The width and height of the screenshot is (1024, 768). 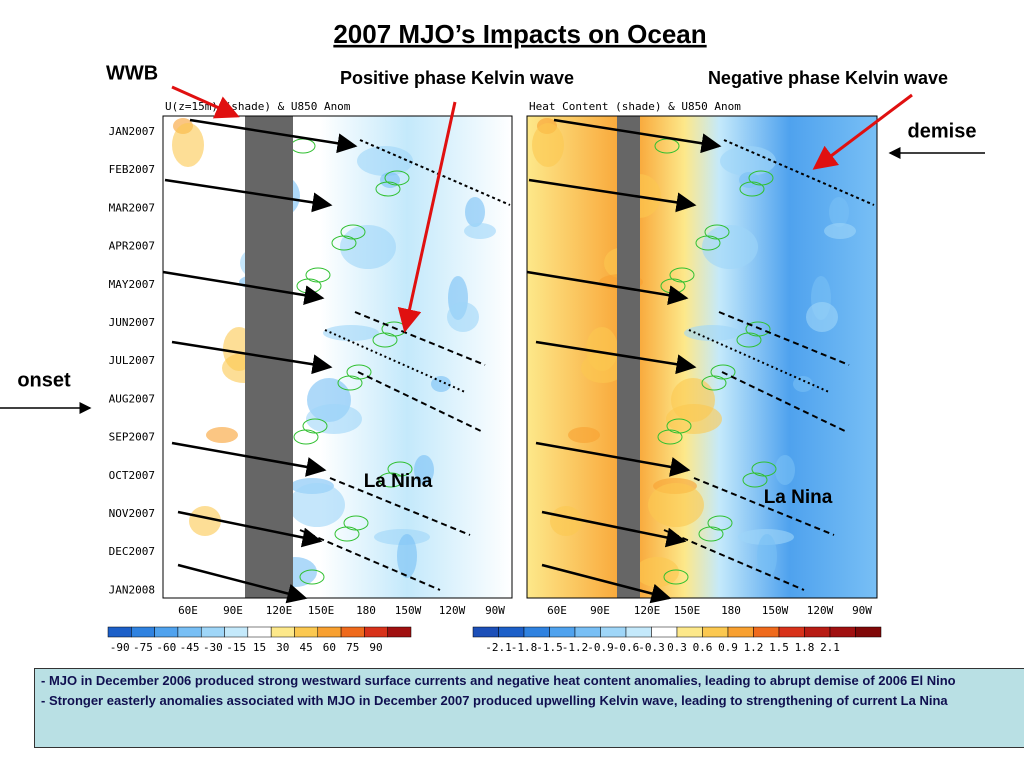 I want to click on date-label: DEC2007, so click(x=132, y=551).